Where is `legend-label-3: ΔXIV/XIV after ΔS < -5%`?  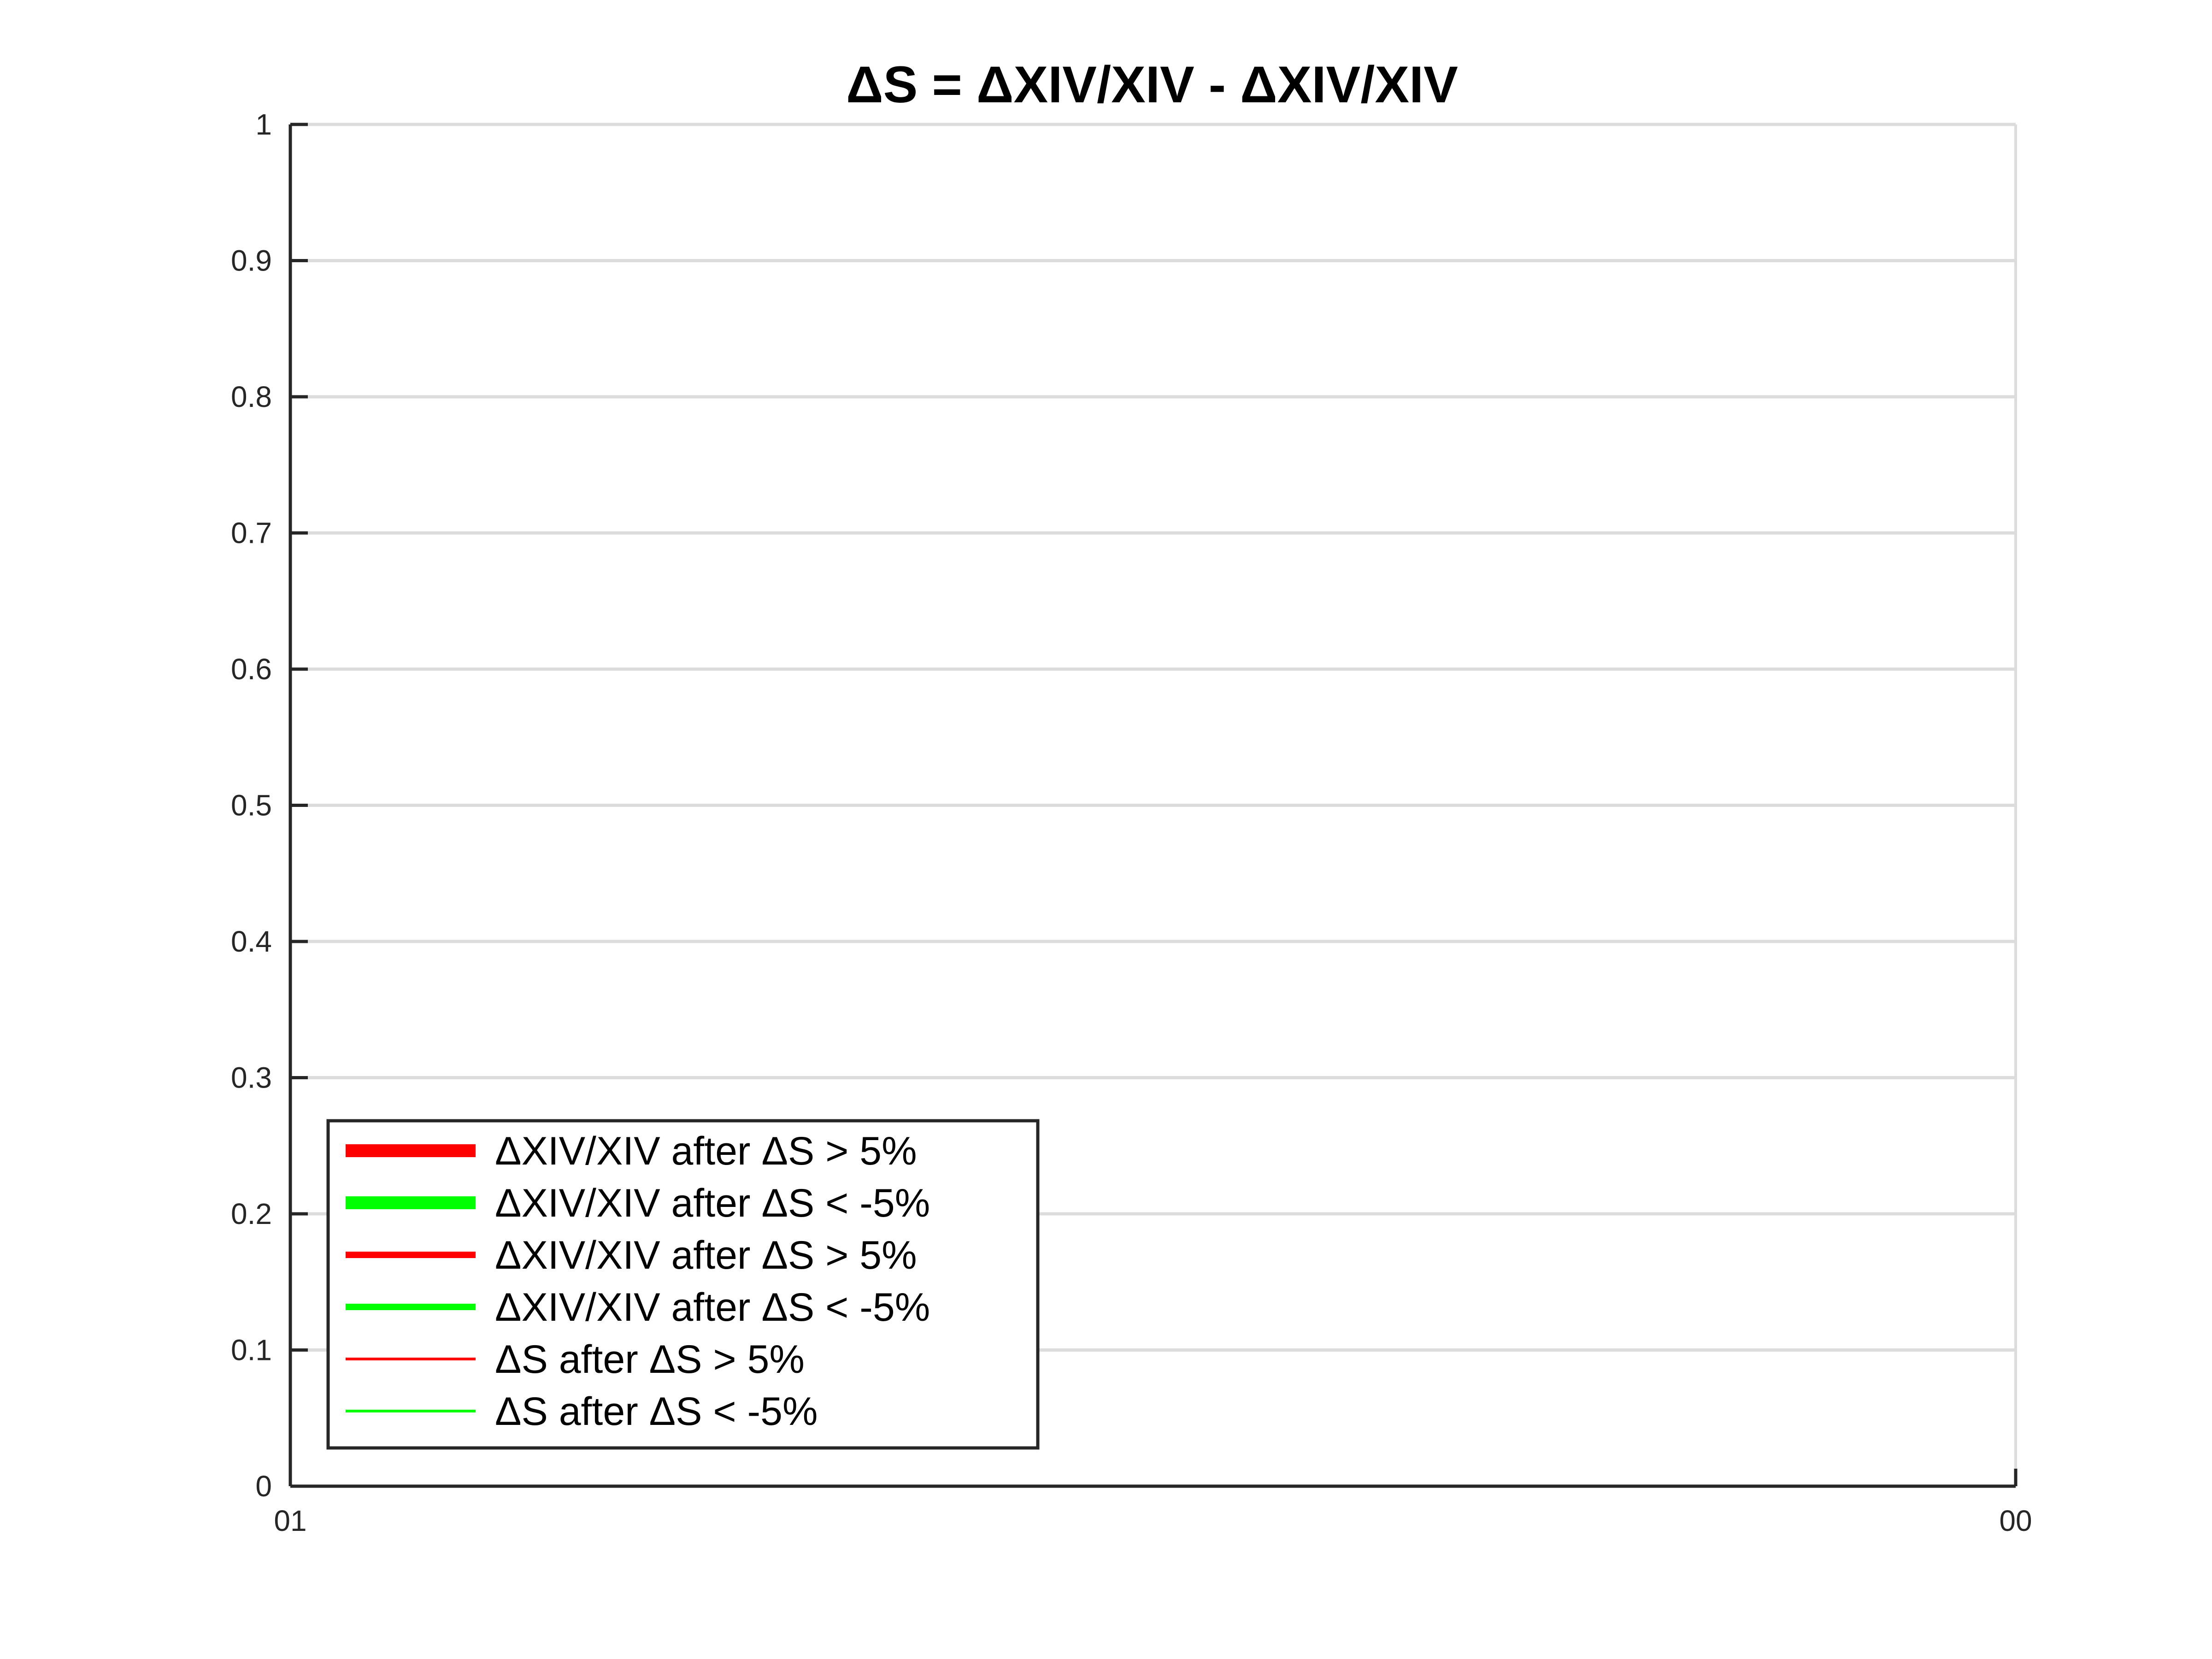 legend-label-3: ΔXIV/XIV after ΔS < -5% is located at coordinates (712, 1307).